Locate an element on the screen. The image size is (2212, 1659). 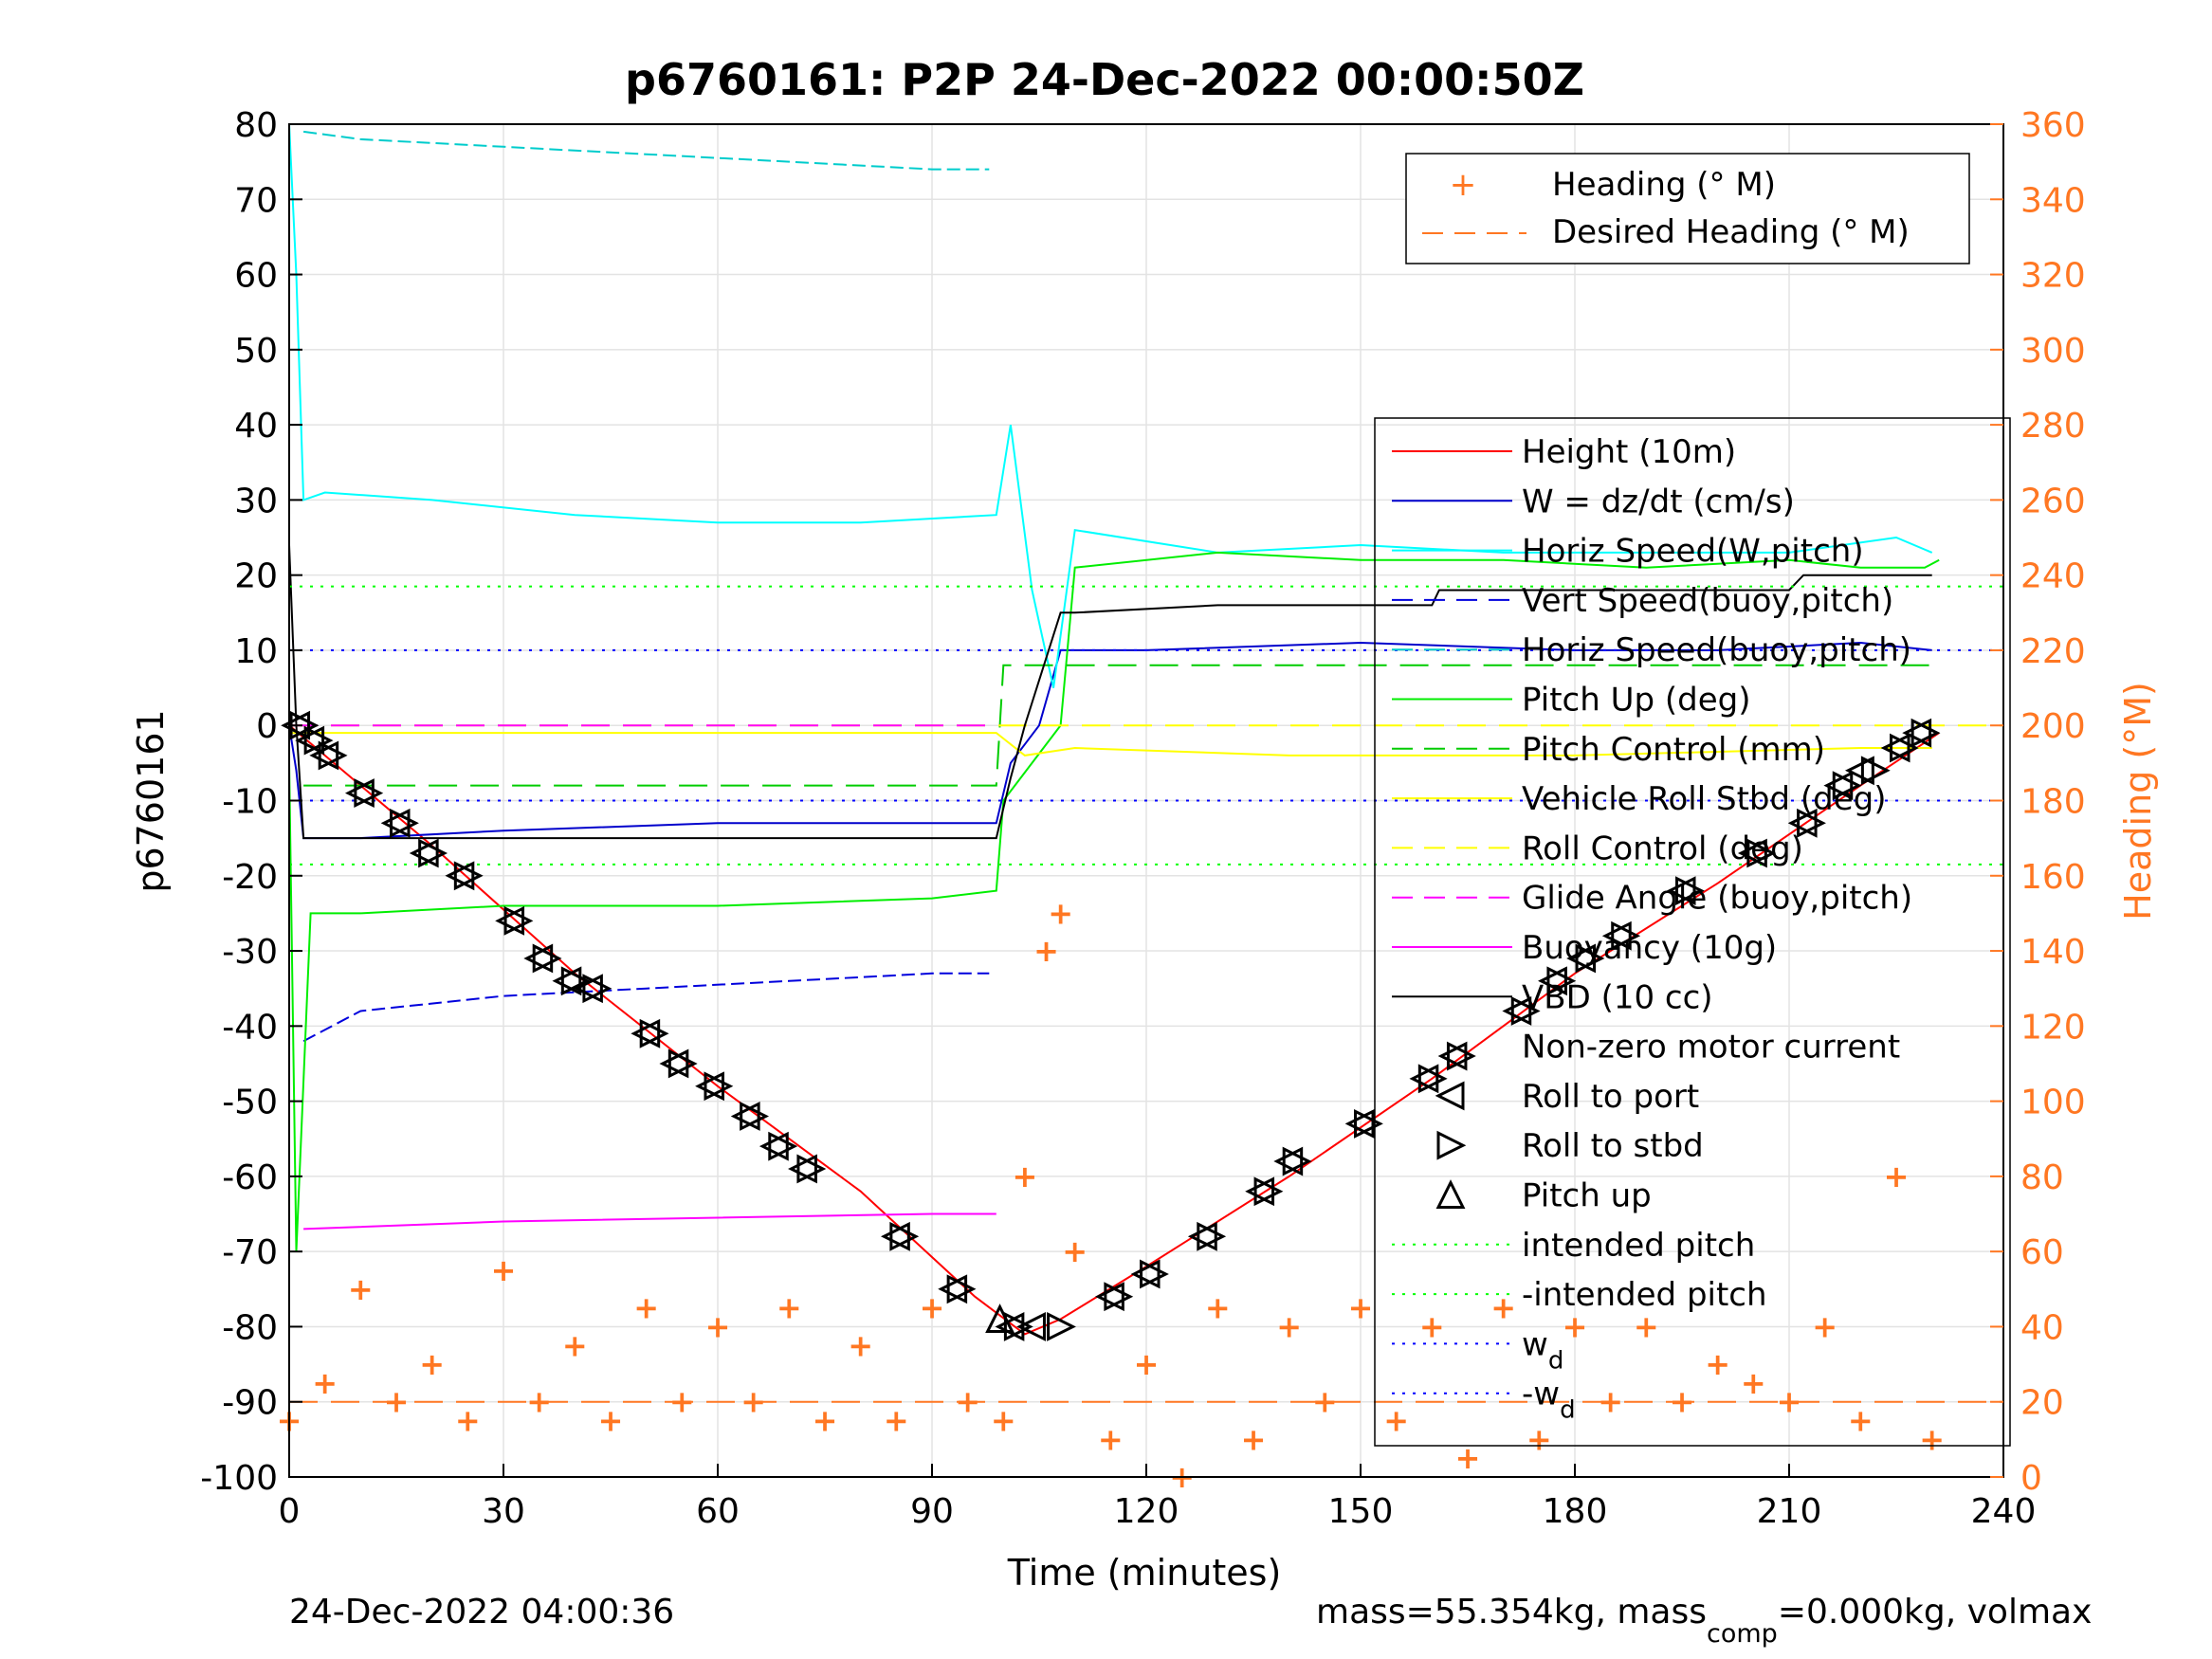
legend-label: W = dz/dt (cm/s) is located at coordinates (1658, 501).